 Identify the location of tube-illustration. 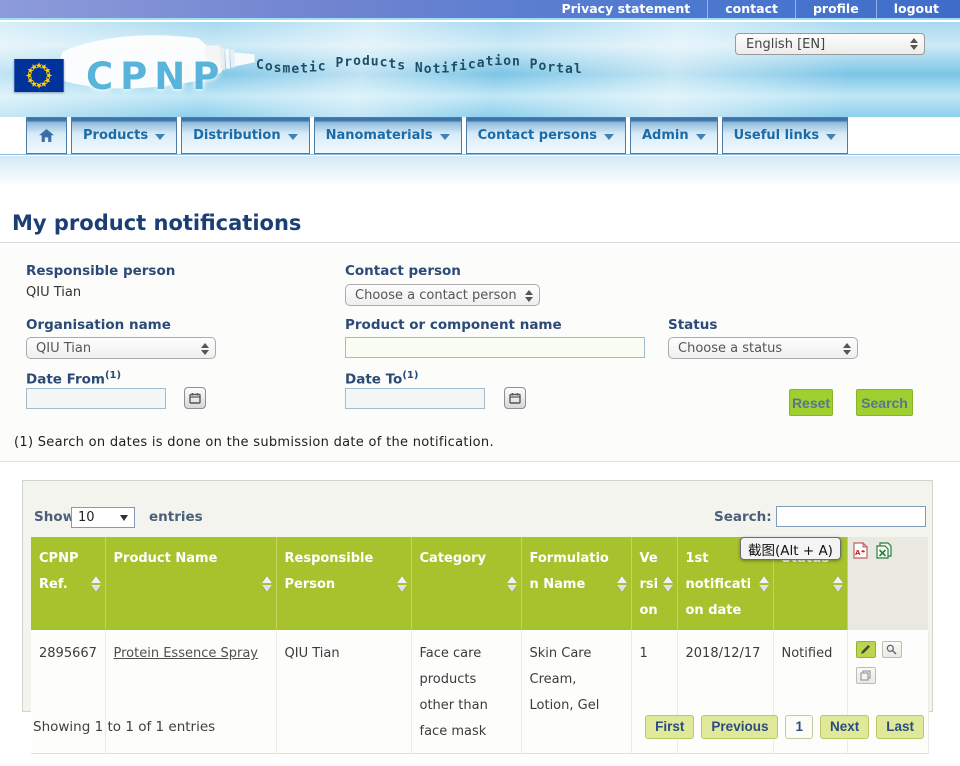
(157, 62).